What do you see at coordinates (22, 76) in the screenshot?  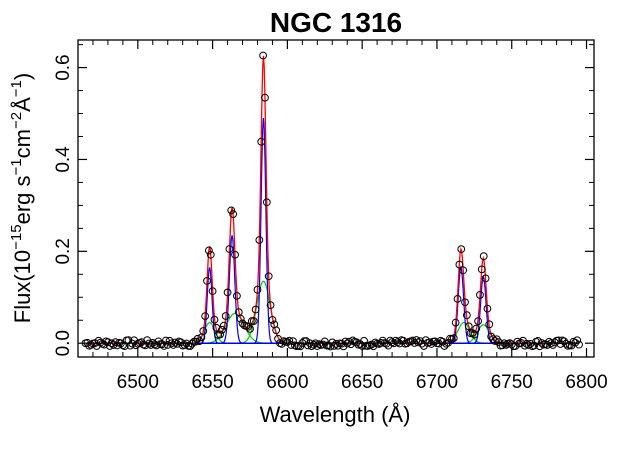 I see `y-label-close: )` at bounding box center [22, 76].